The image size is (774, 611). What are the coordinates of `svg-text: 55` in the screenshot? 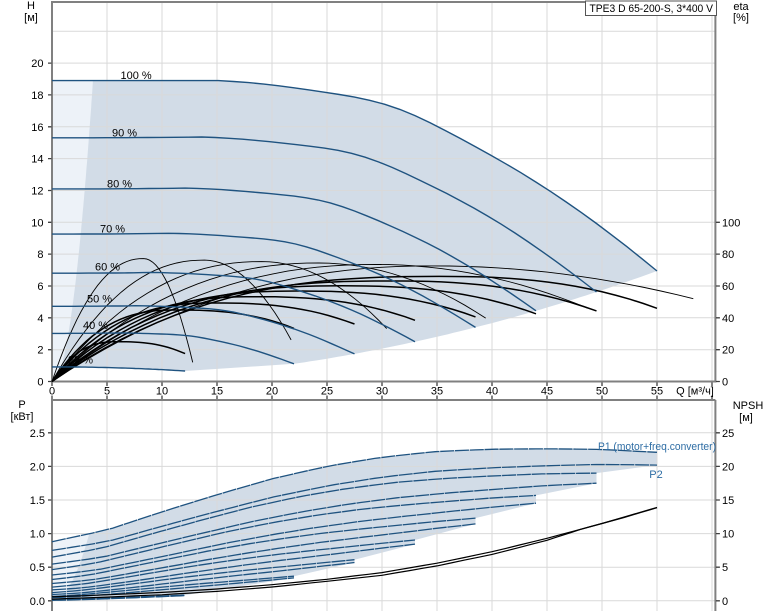 It's located at (657, 392).